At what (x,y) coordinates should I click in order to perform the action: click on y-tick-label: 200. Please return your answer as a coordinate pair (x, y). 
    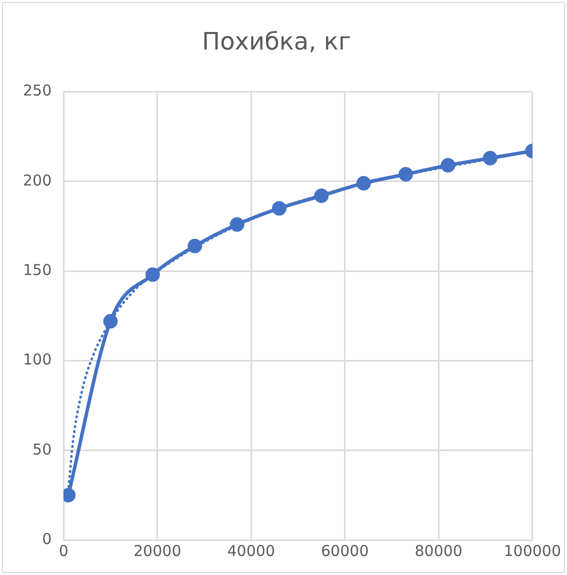
    Looking at the image, I should click on (37, 180).